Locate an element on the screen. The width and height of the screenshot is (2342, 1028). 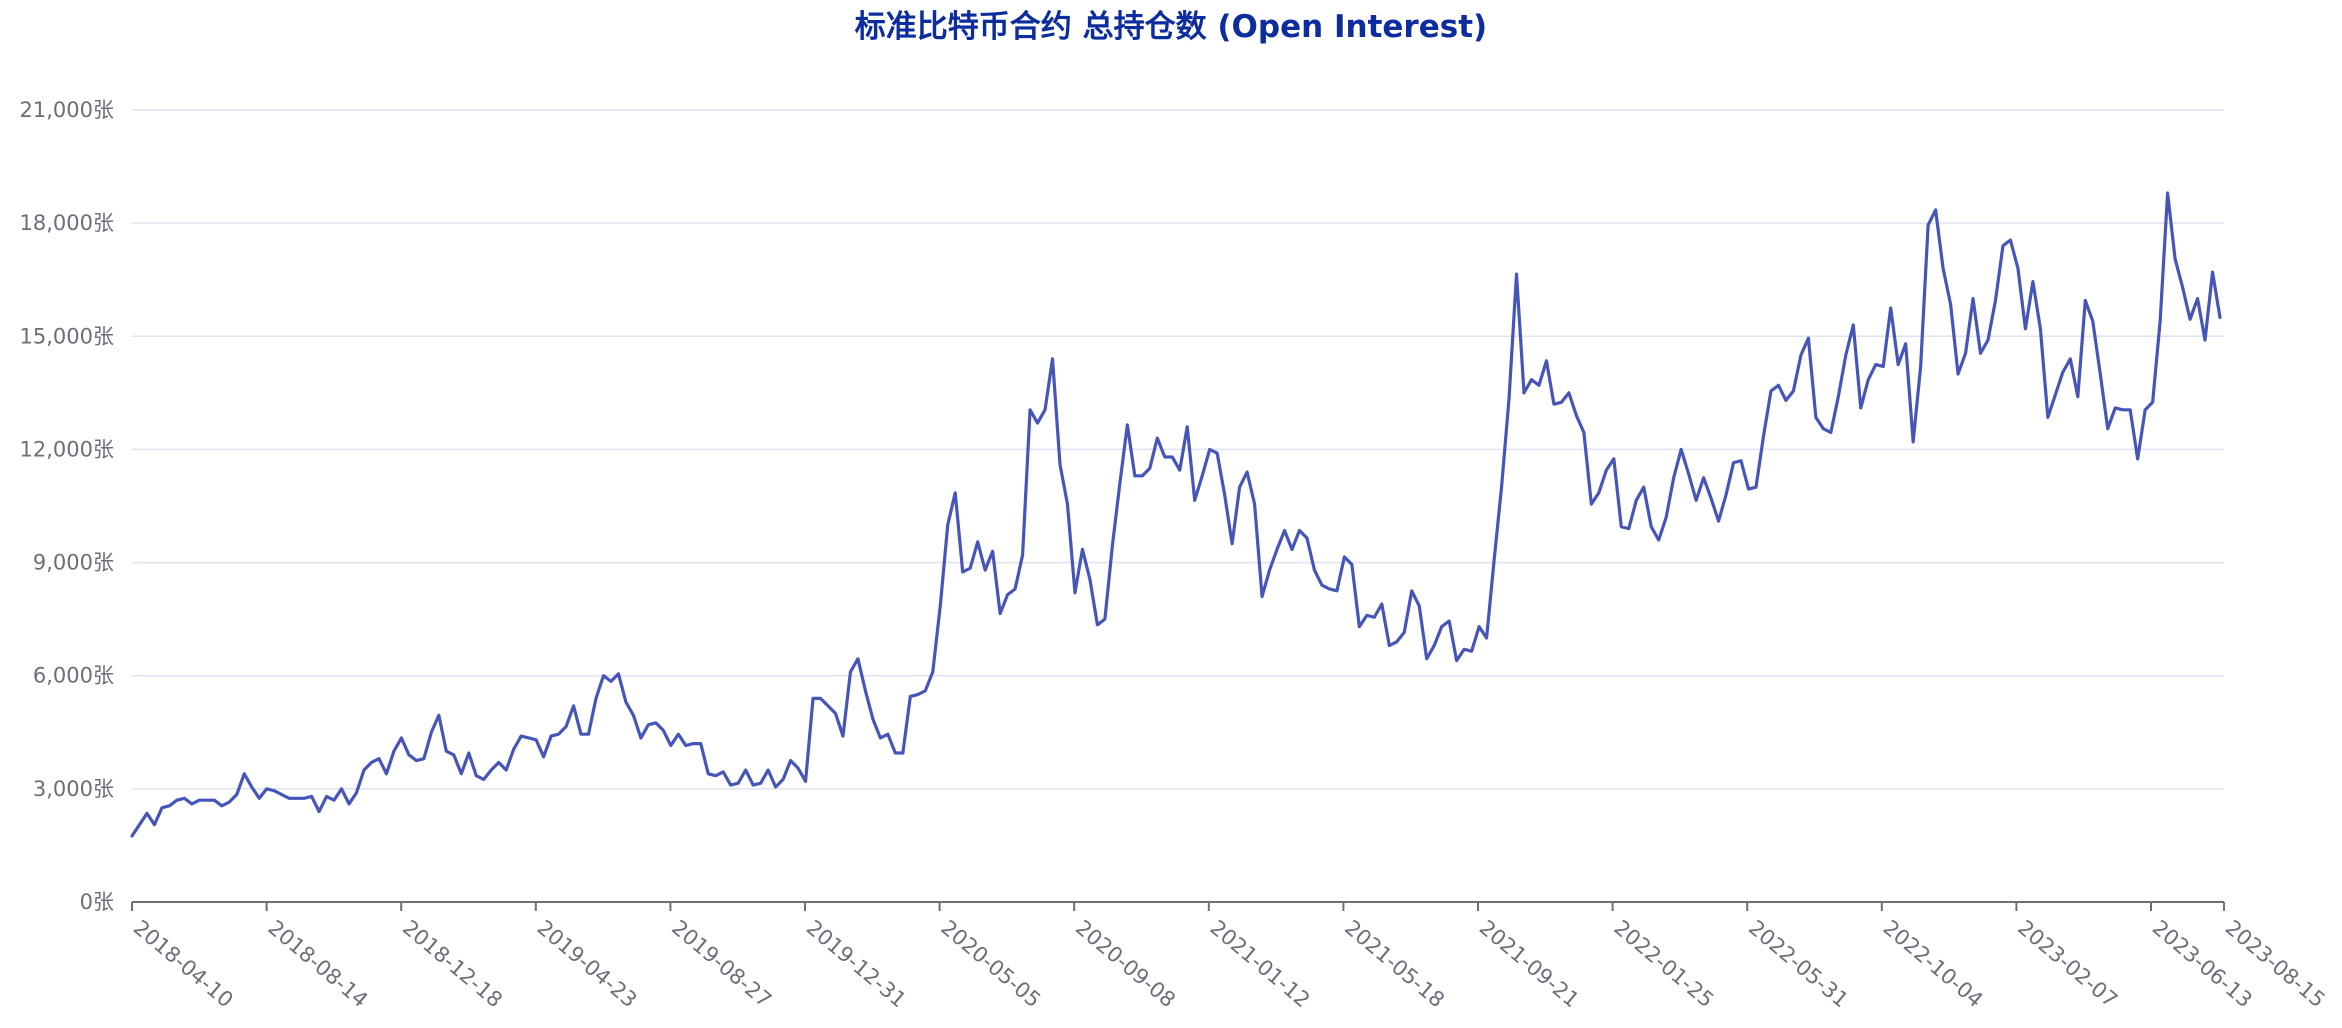
y-tick-label: 9,000张 is located at coordinates (73, 563).